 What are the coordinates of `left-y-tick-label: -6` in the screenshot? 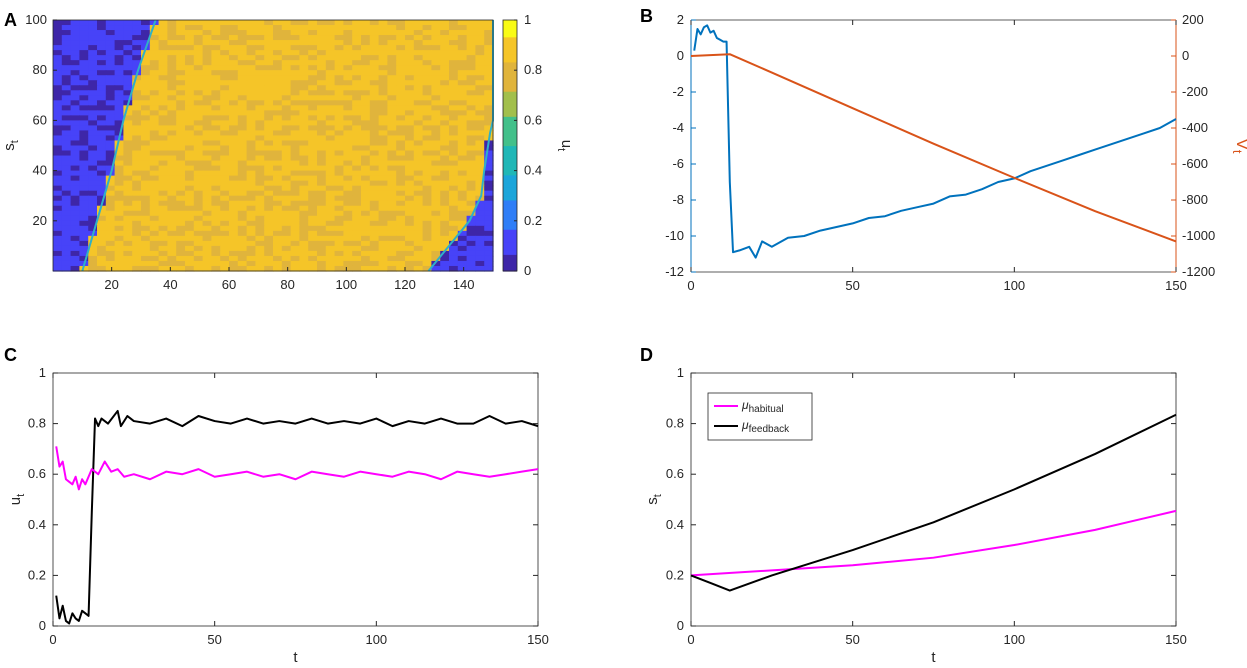 It's located at (678, 163).